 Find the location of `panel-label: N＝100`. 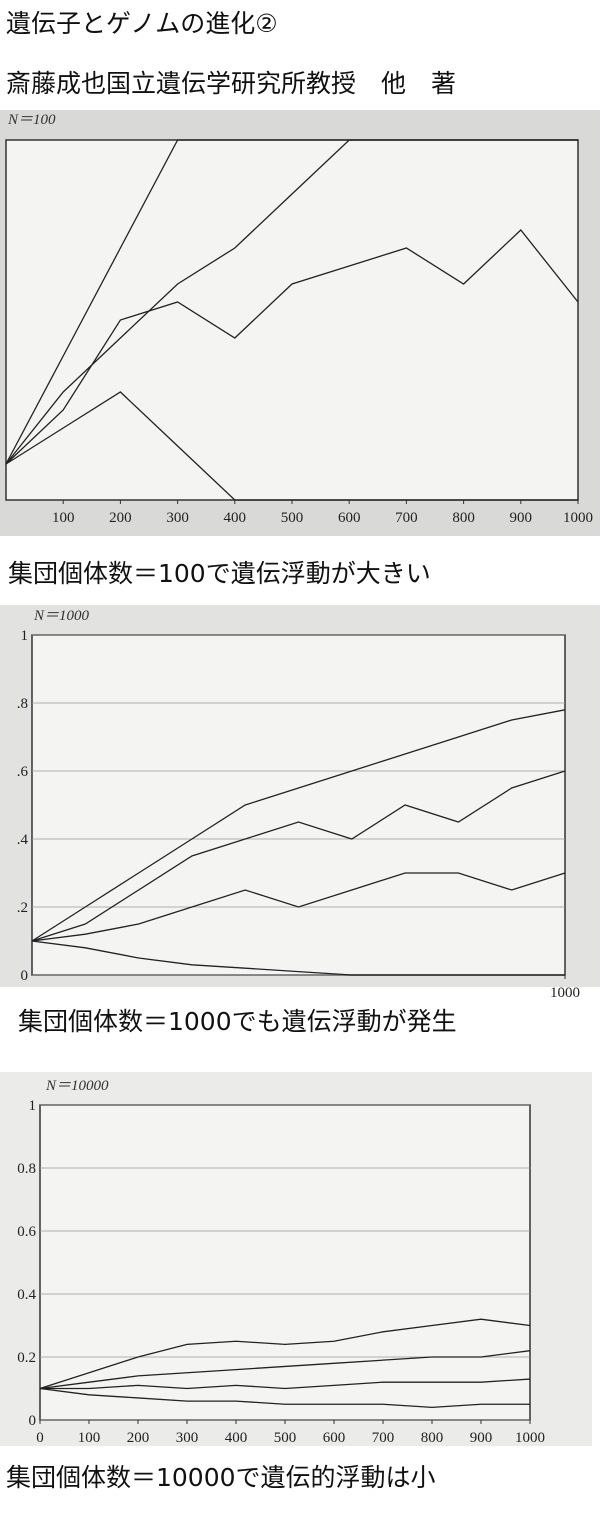

panel-label: N＝100 is located at coordinates (31, 120).